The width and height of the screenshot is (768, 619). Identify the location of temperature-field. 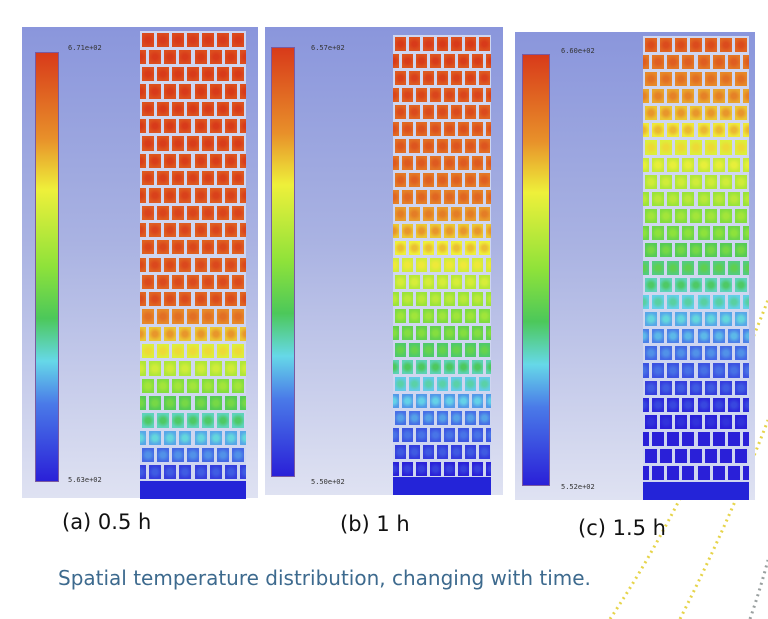
(696, 268).